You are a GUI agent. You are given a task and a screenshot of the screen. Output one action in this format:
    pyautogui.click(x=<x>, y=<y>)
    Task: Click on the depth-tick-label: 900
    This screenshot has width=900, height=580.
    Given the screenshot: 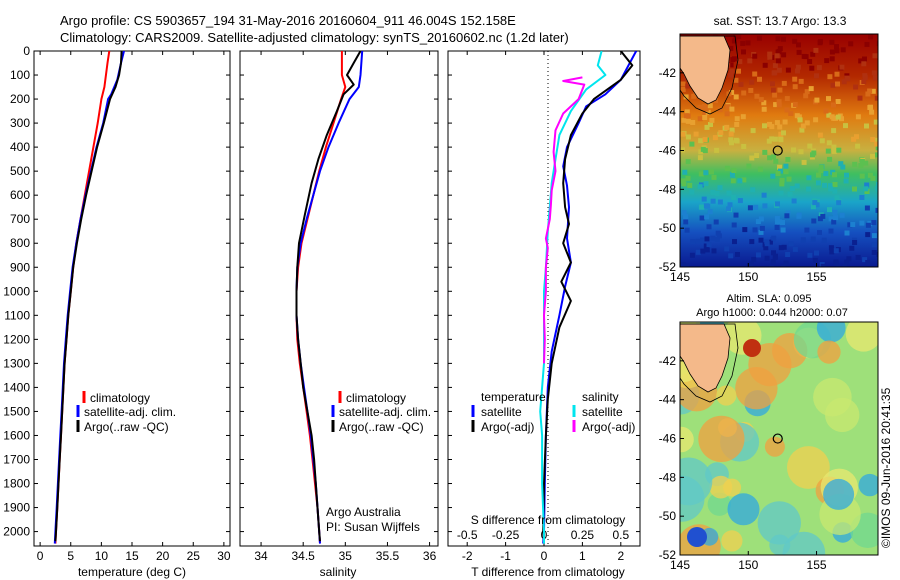 What is the action you would take?
    pyautogui.click(x=20, y=267)
    